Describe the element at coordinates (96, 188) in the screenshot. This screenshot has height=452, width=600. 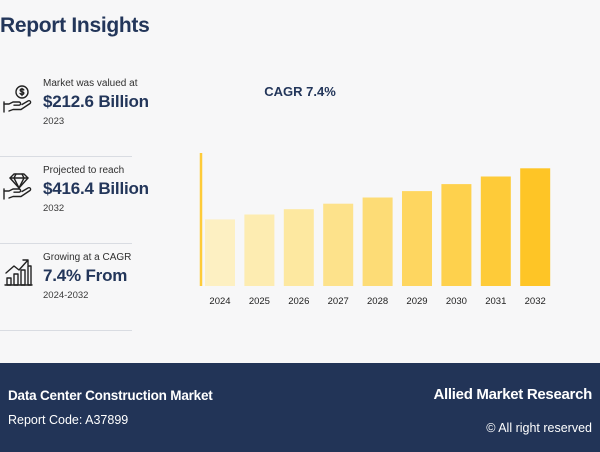
I see `stat-value: $416.4 Billion` at that location.